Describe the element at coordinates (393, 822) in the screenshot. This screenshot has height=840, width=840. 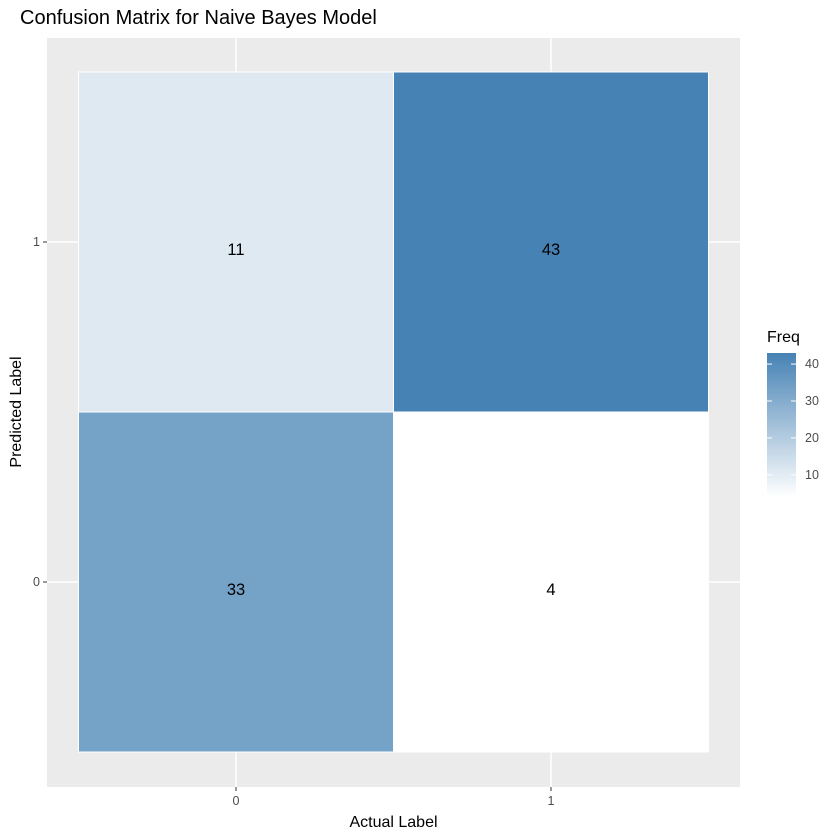
I see `x-axis-title: Actual Label` at that location.